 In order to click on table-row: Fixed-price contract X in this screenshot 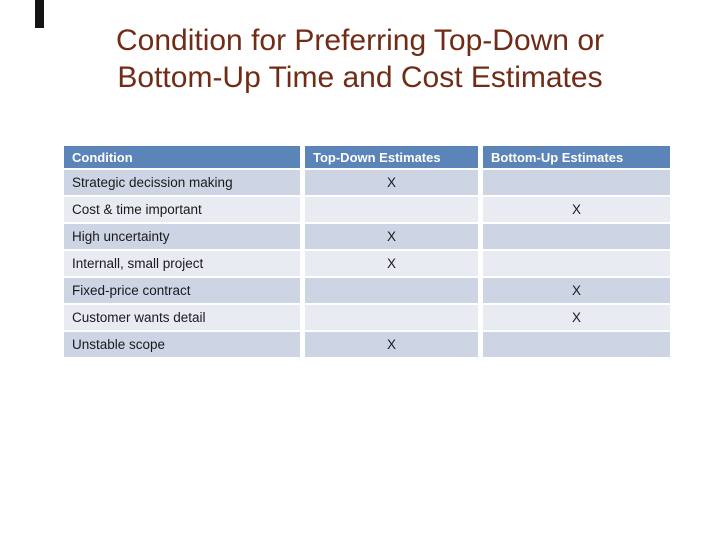, I will do `click(367, 291)`.